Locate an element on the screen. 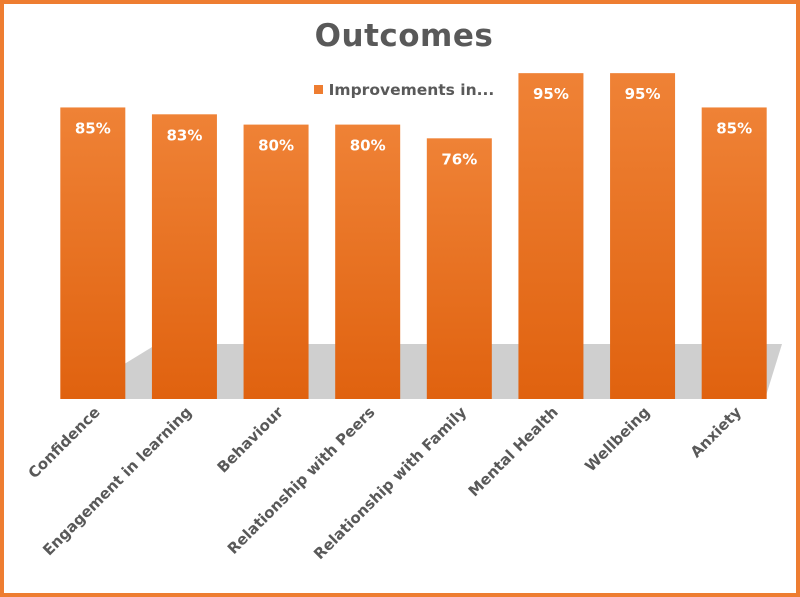  legend-swatch is located at coordinates (318, 89).